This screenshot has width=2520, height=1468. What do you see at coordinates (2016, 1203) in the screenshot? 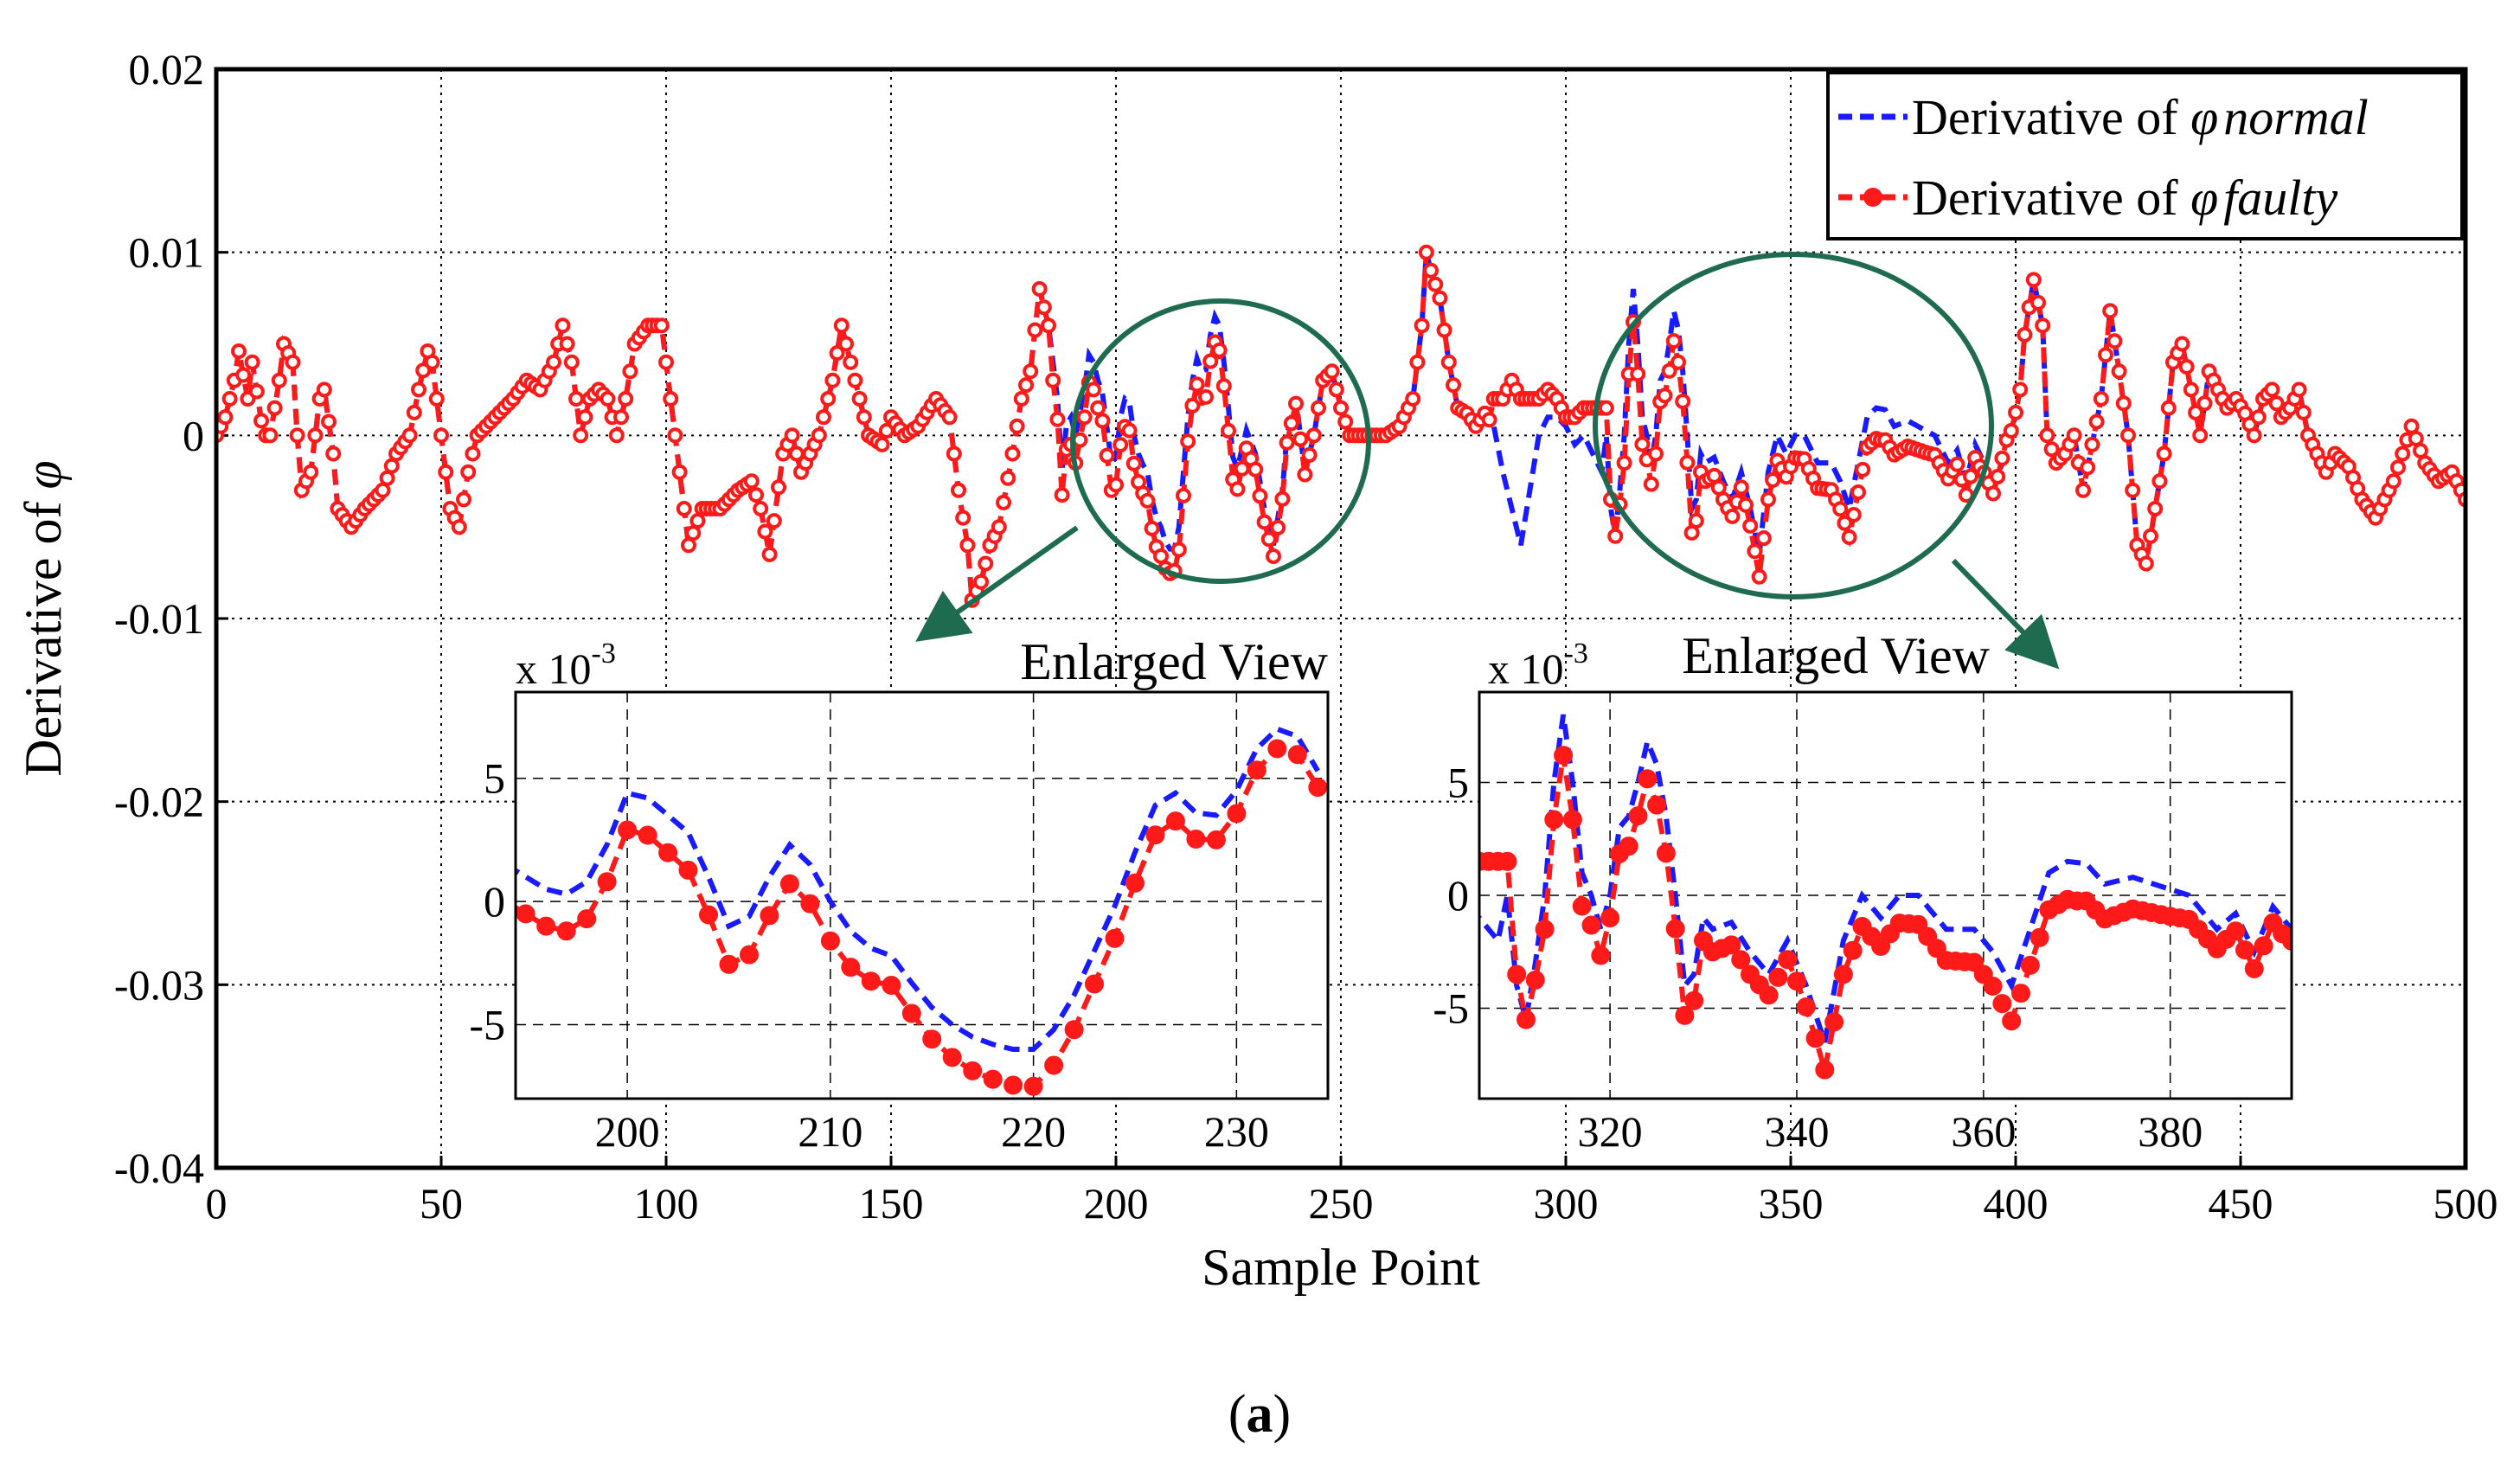
I see `main-x-tick-label: 400` at bounding box center [2016, 1203].